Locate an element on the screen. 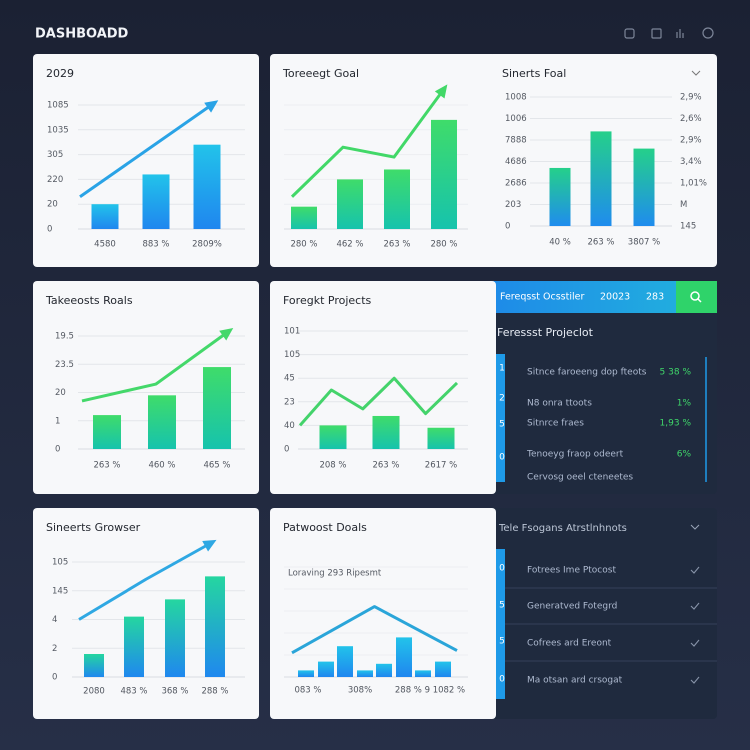 This screenshot has width=750, height=750. header-icons is located at coordinates (669, 33).